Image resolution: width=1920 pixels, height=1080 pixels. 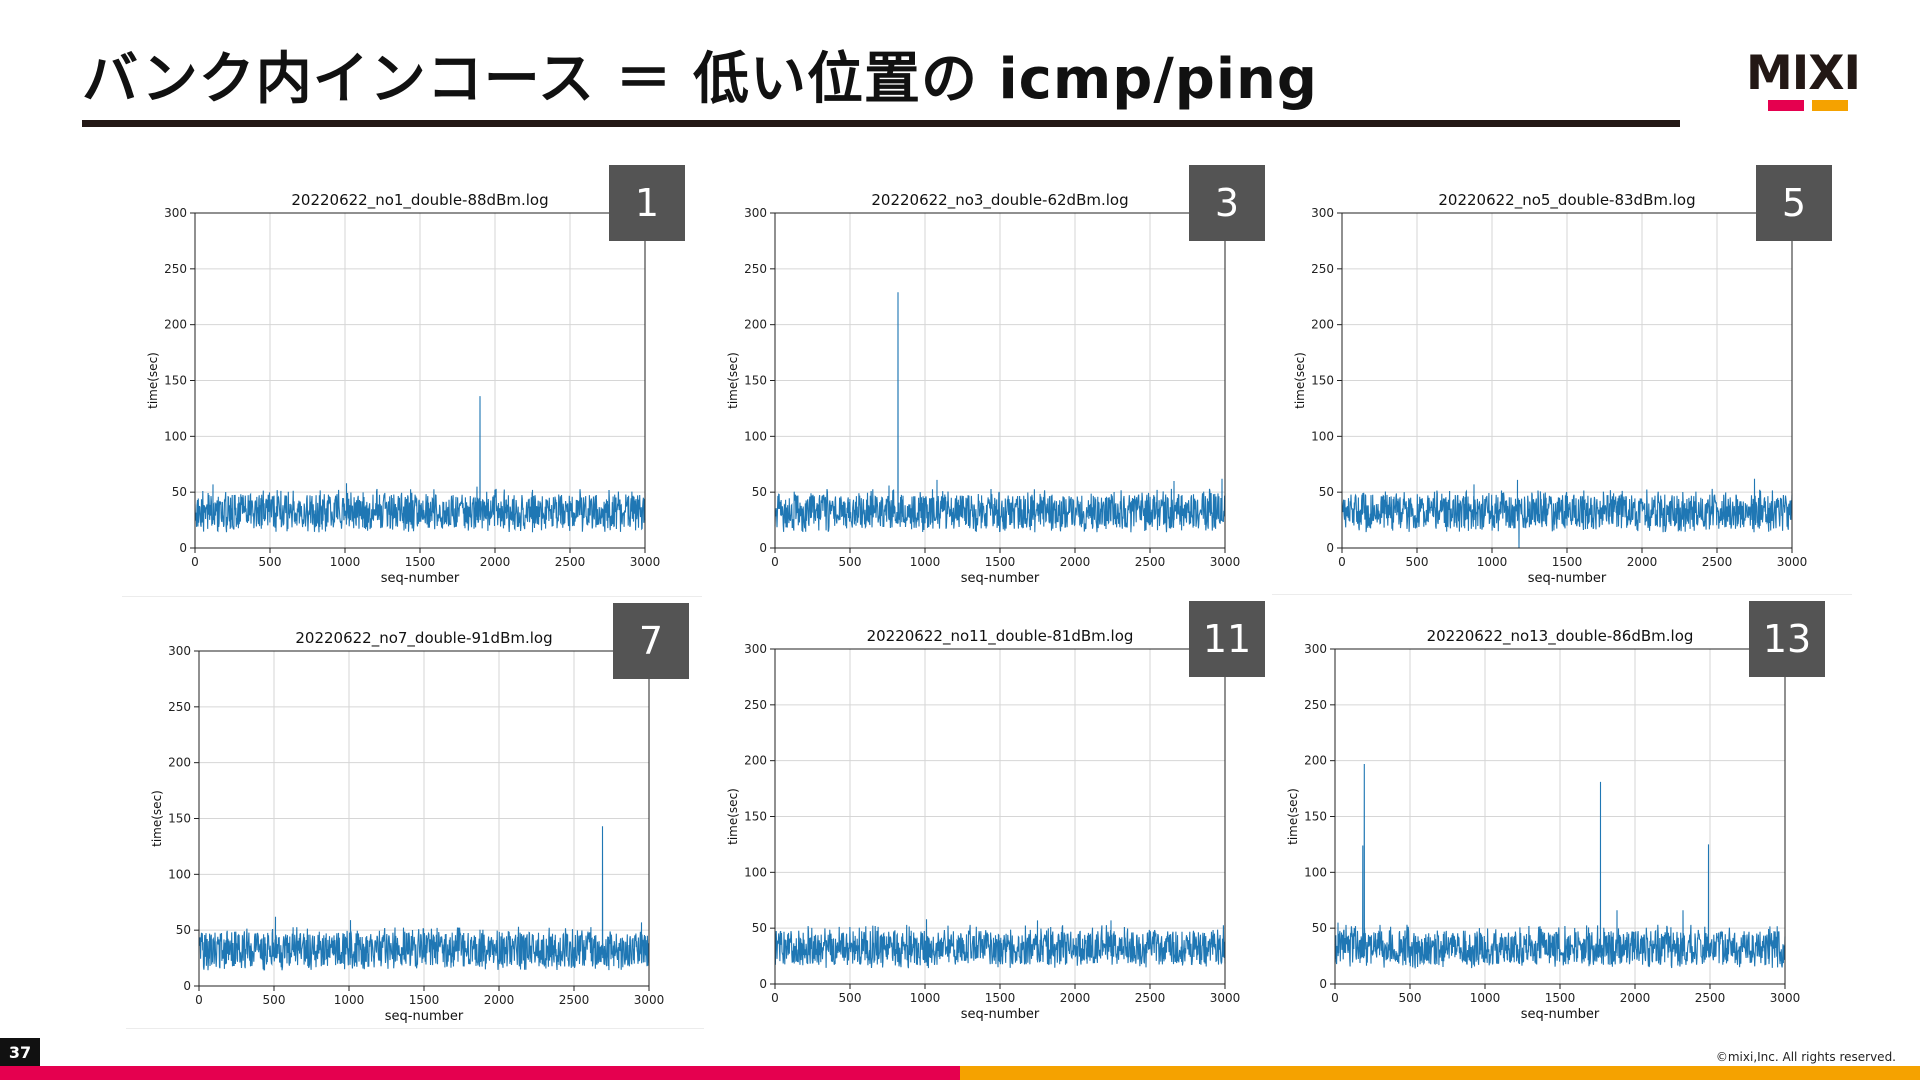 I want to click on chart-number-badge: 11, so click(x=1227, y=639).